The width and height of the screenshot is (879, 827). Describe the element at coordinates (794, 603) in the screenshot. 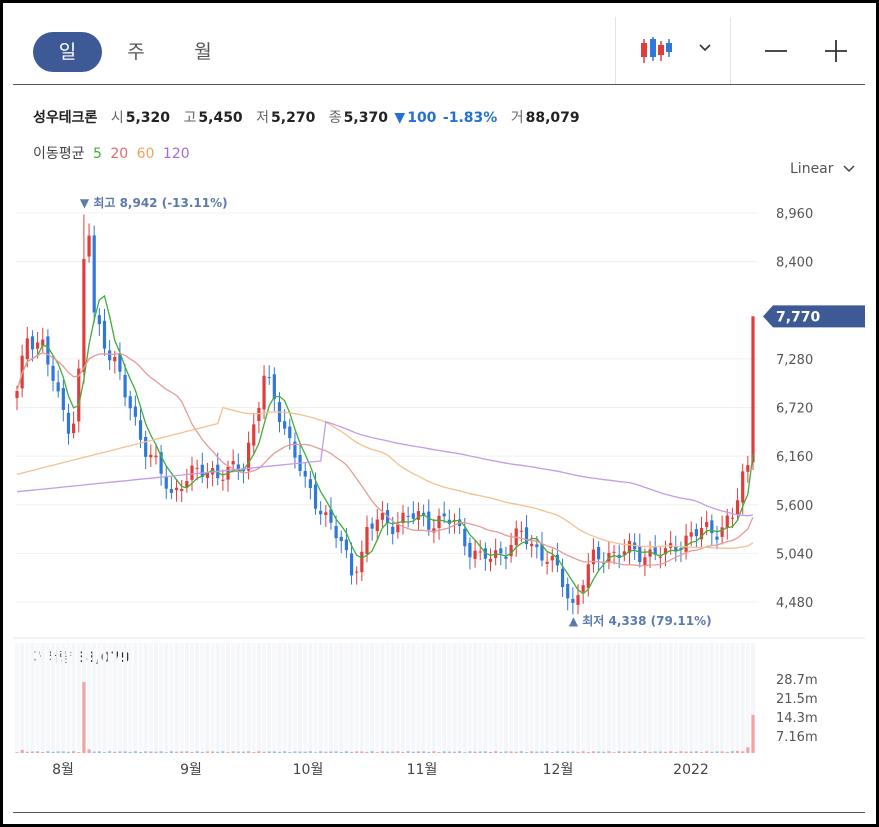

I see `price-tick-label: 4,480` at that location.